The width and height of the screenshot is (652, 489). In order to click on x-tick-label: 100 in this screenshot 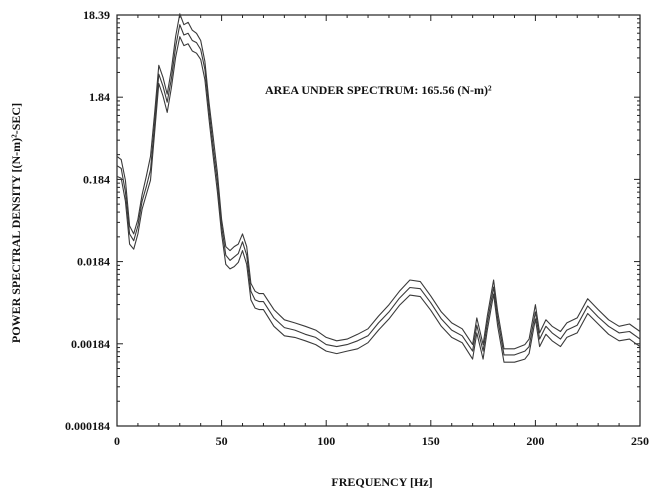, I will do `click(326, 441)`.